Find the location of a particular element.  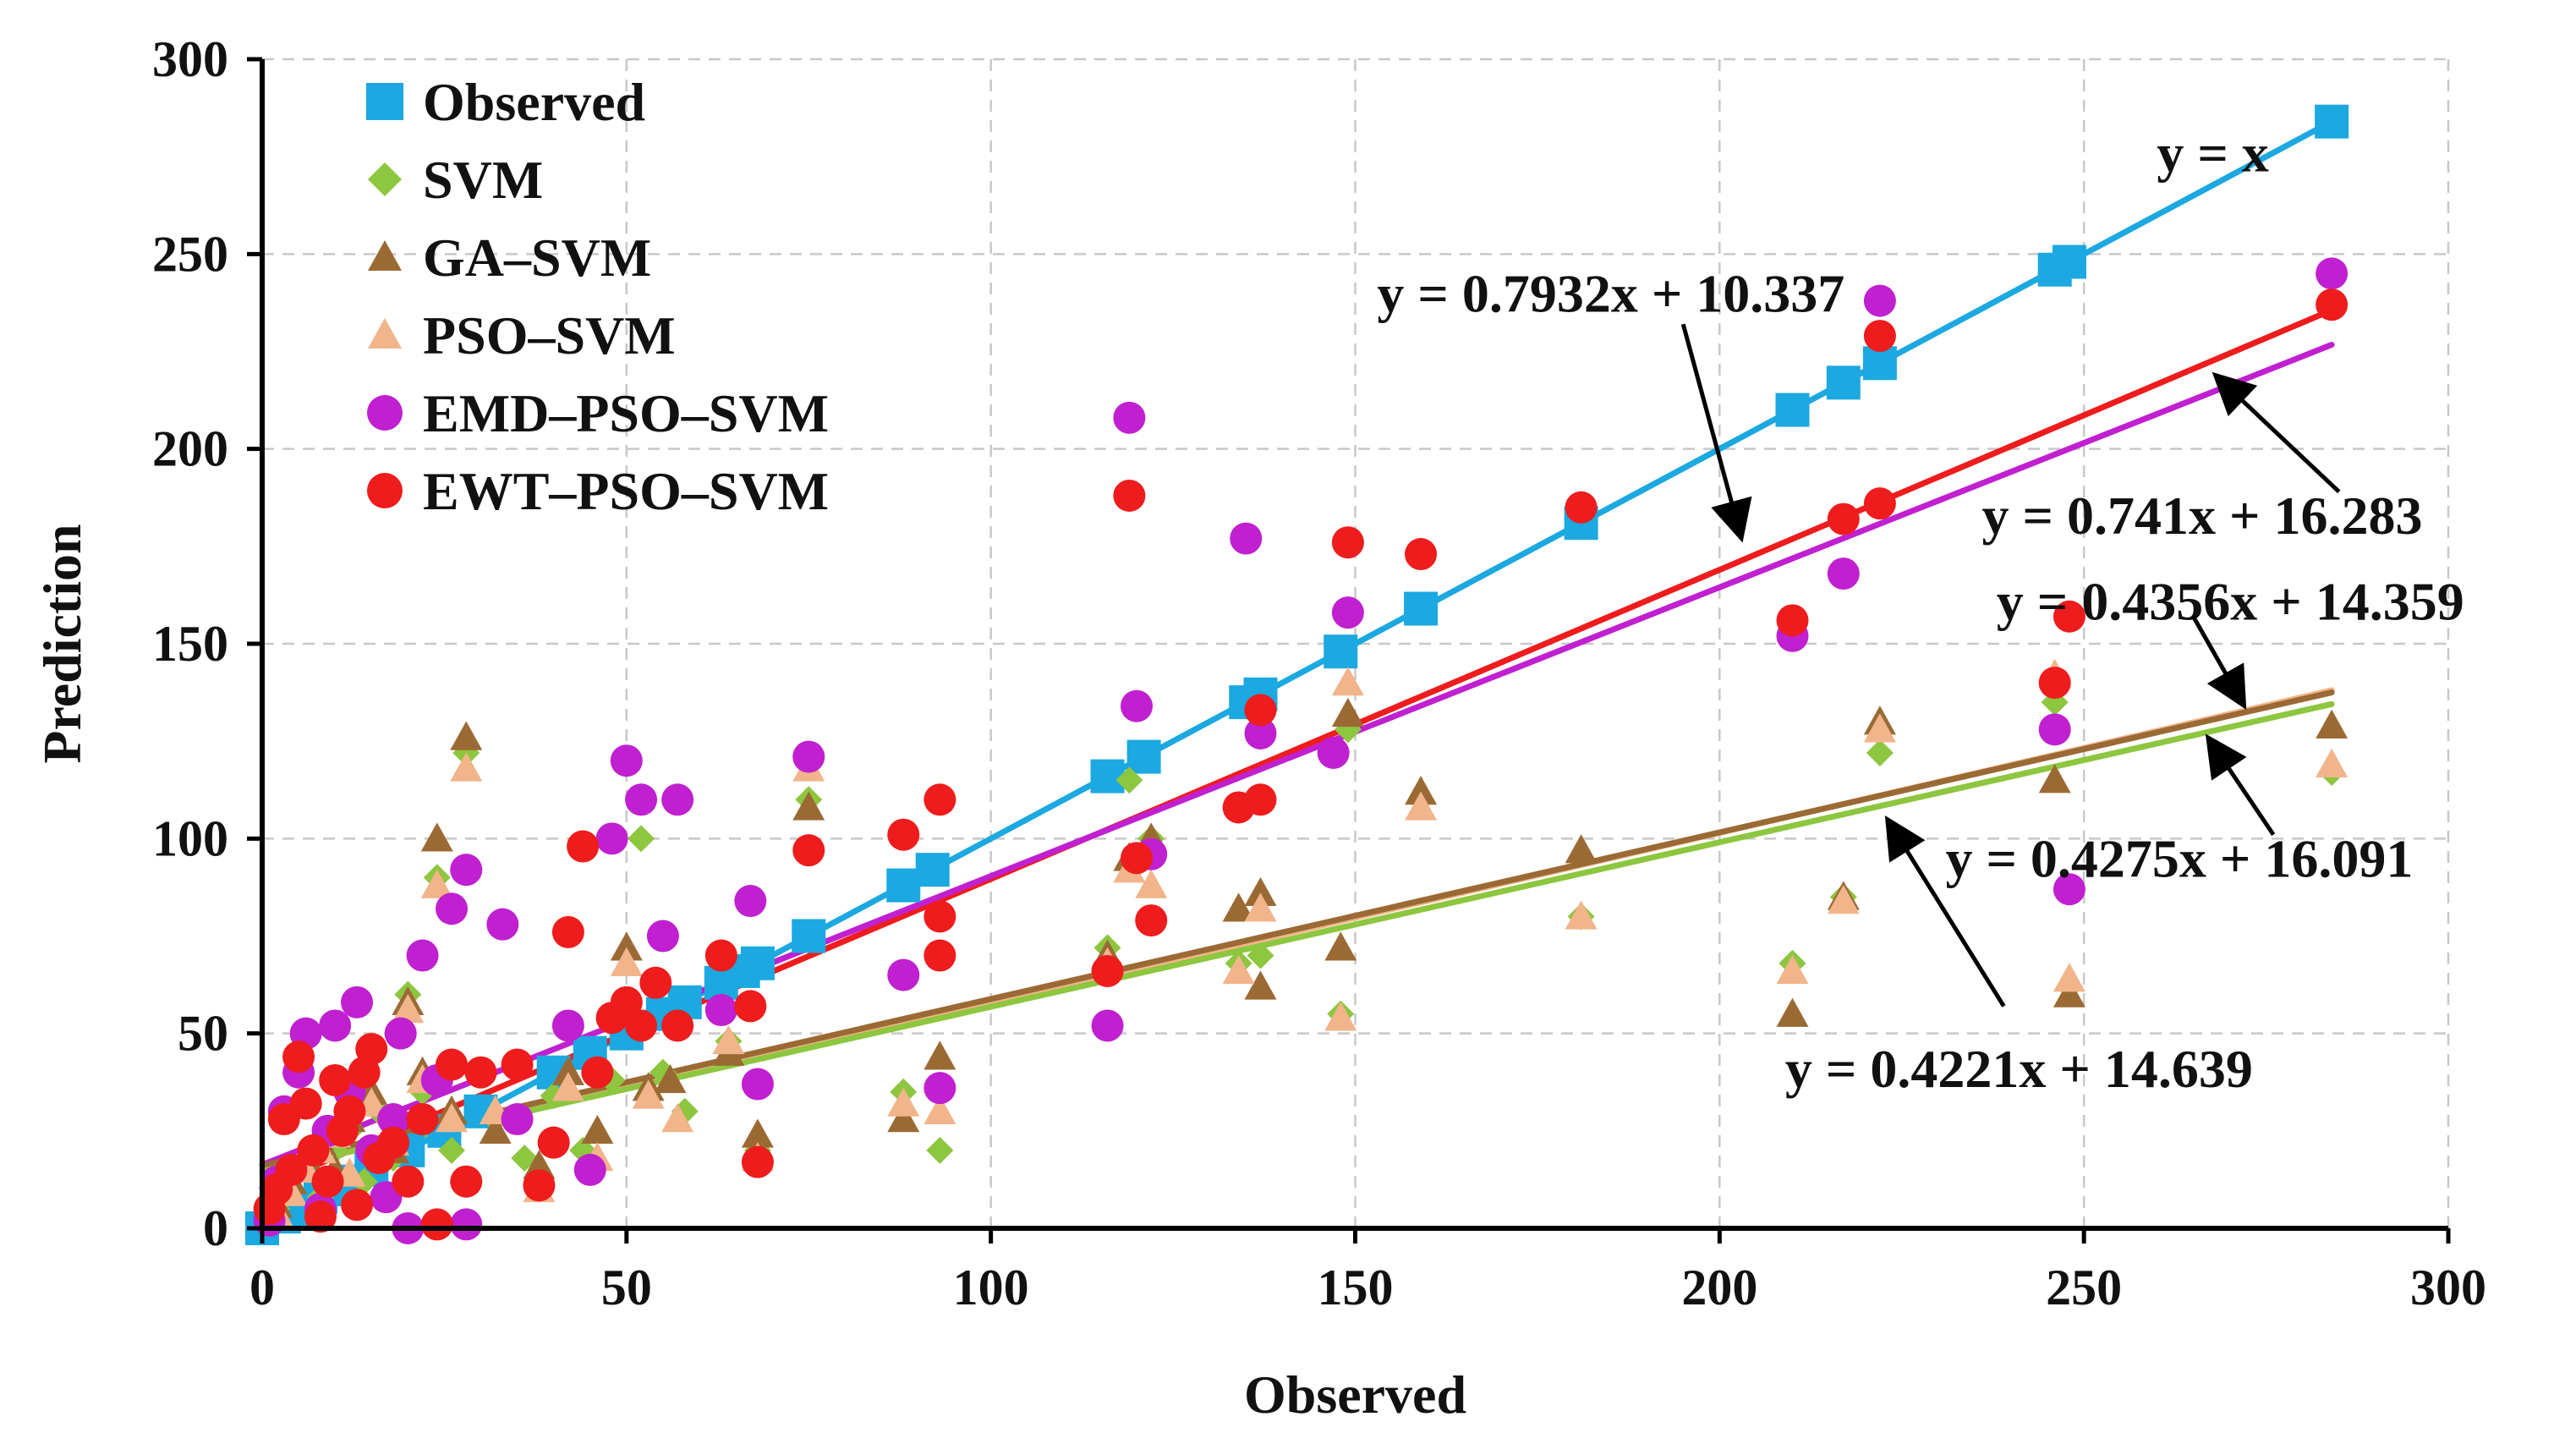

x-tick-label: 250 is located at coordinates (2084, 1287).